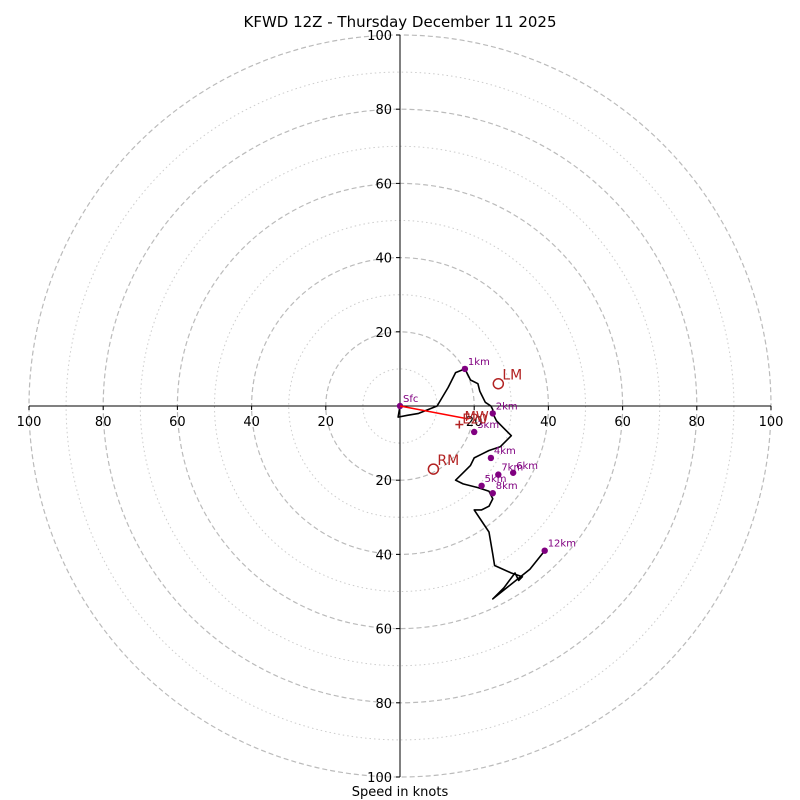 Image resolution: width=800 pixels, height=800 pixels. I want to click on height-marker-3km, so click(474, 432).